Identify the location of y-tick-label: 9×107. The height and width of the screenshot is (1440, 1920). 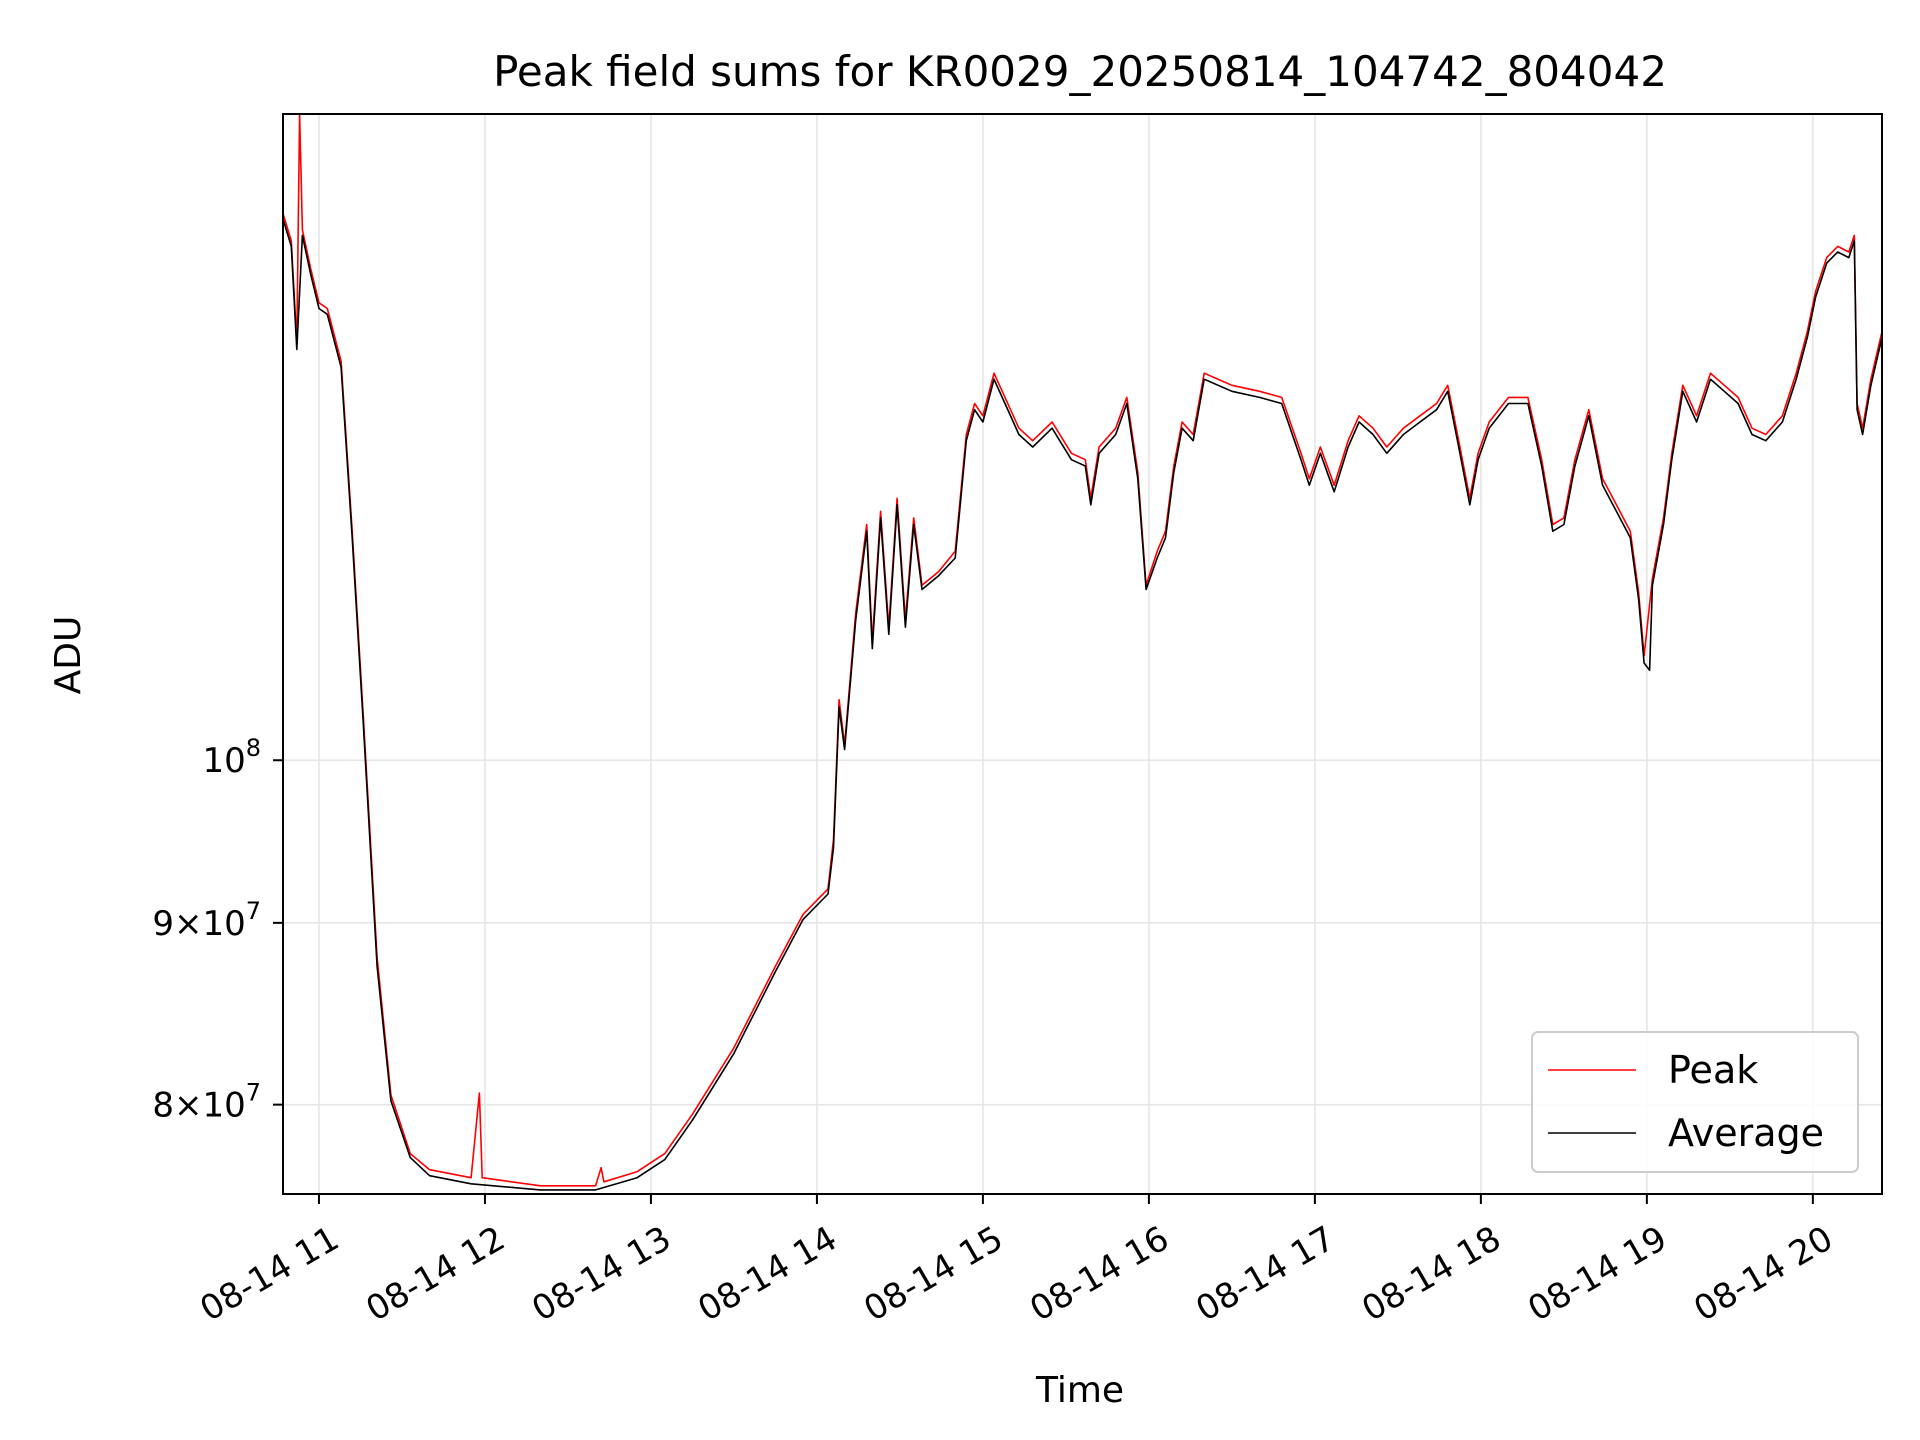
(206, 920).